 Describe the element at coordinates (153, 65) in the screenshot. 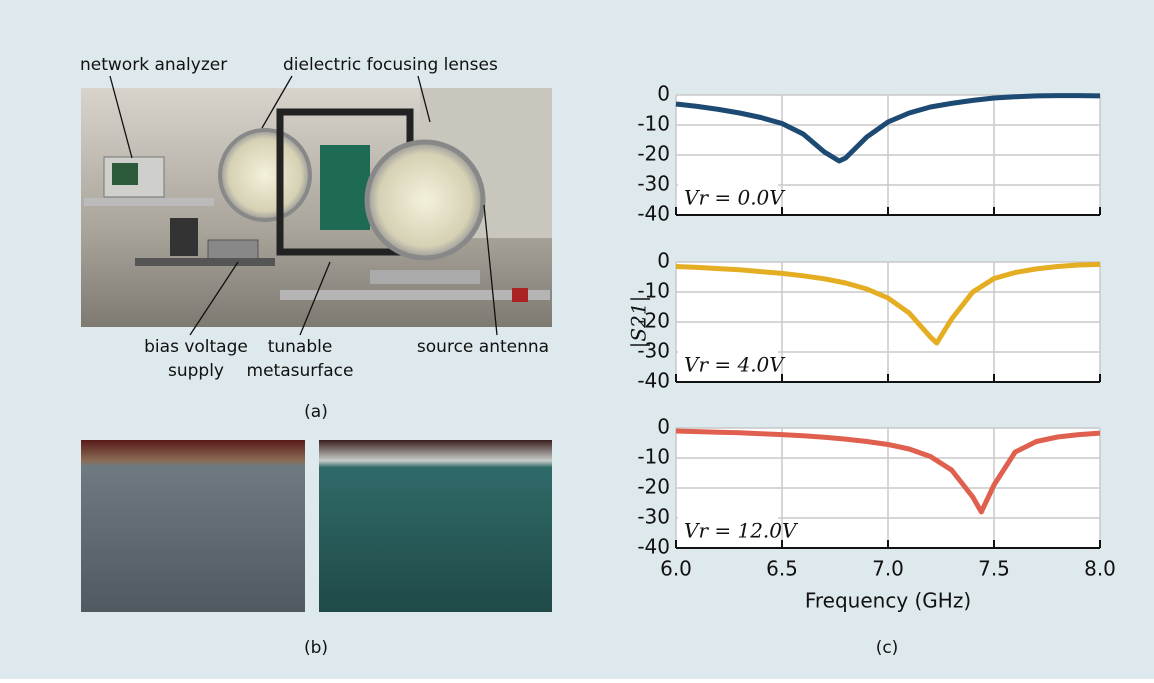

I see `photo-label: network analyzer` at that location.